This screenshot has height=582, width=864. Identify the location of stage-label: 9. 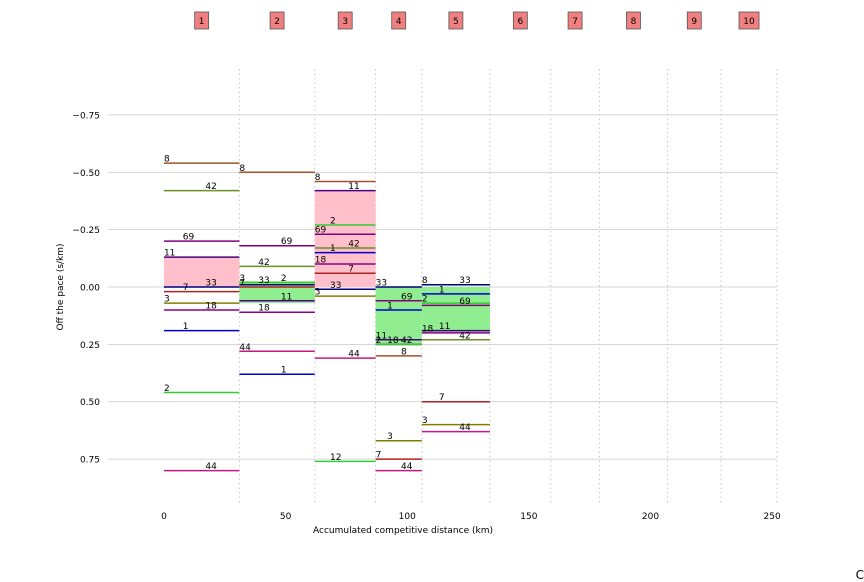
(694, 22).